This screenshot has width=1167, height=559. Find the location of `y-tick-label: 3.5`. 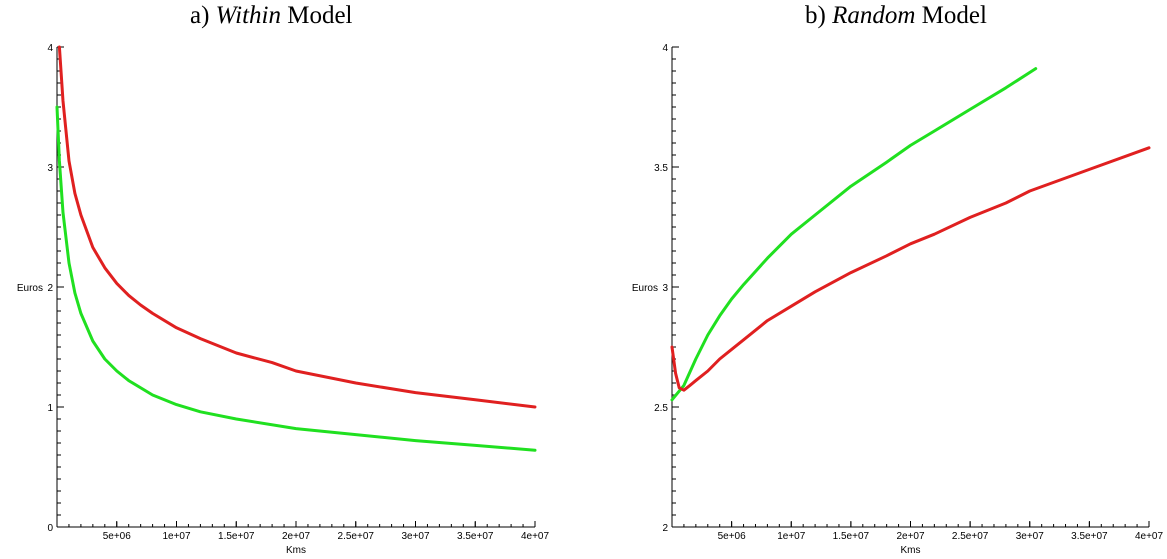

y-tick-label: 3.5 is located at coordinates (661, 168).